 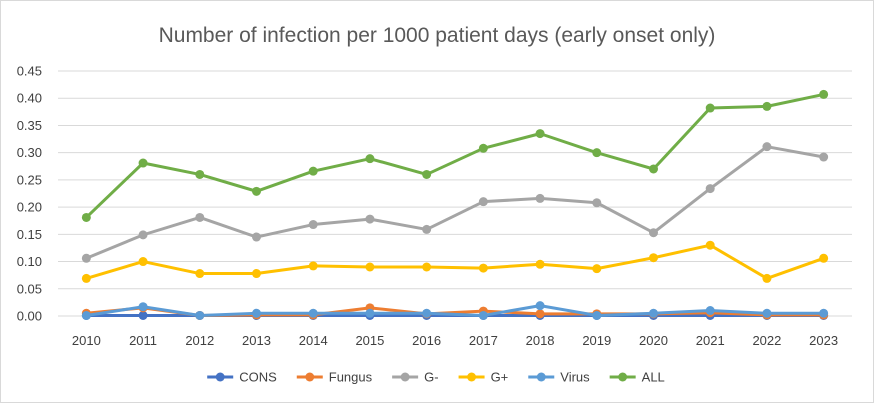 What do you see at coordinates (431, 377) in the screenshot?
I see `legend-label: G-` at bounding box center [431, 377].